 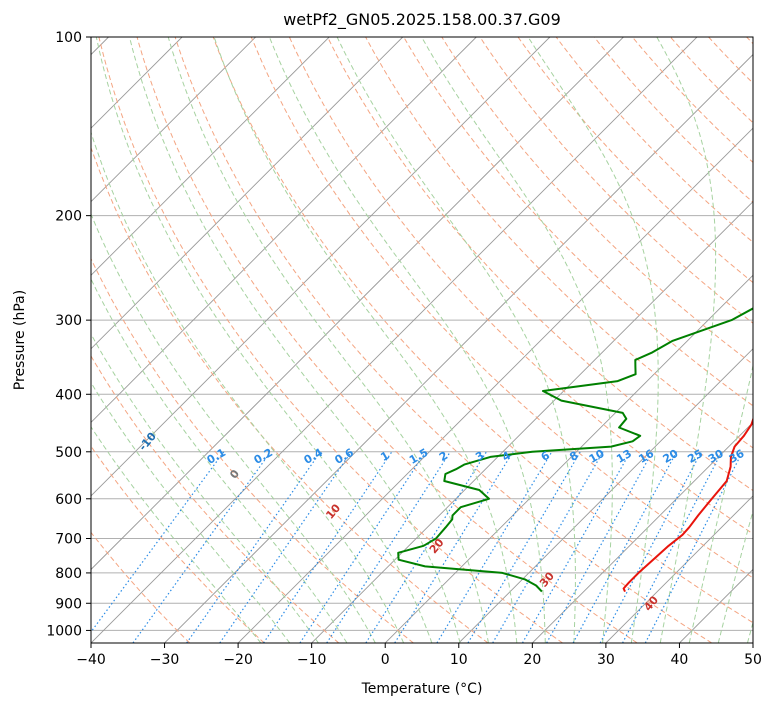 What do you see at coordinates (165, 660) in the screenshot?
I see `x-tick-label: −30` at bounding box center [165, 660].